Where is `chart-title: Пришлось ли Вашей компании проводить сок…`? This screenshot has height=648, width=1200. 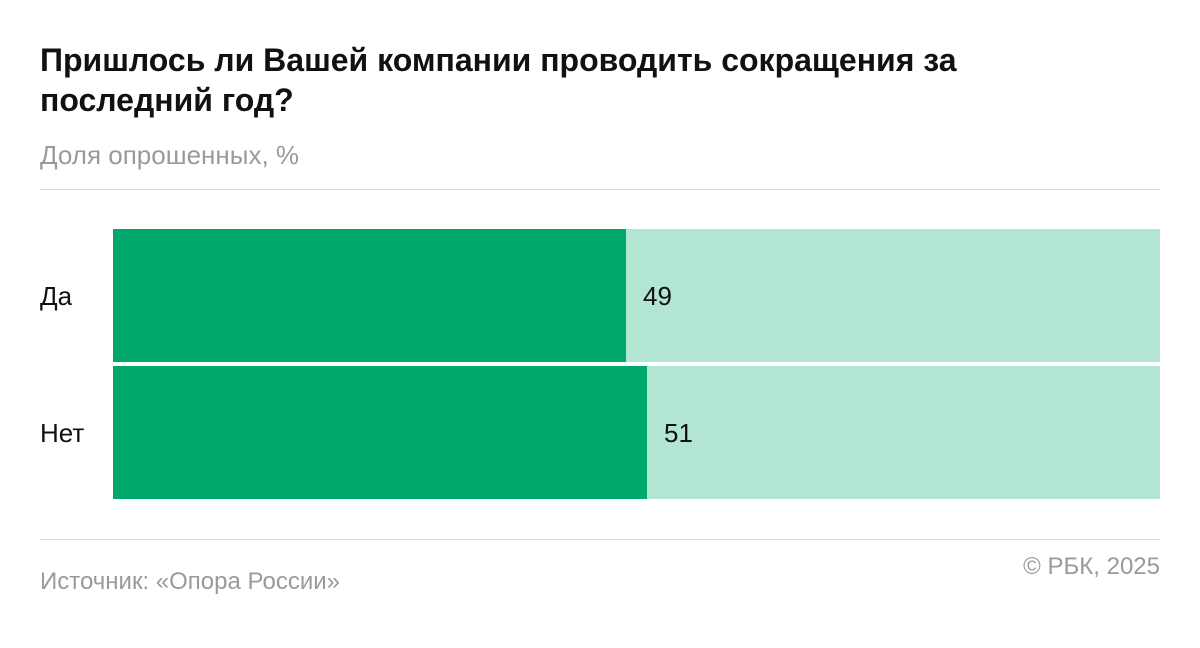 chart-title: Пришлось ли Вашей компании проводить сок… is located at coordinates (498, 80).